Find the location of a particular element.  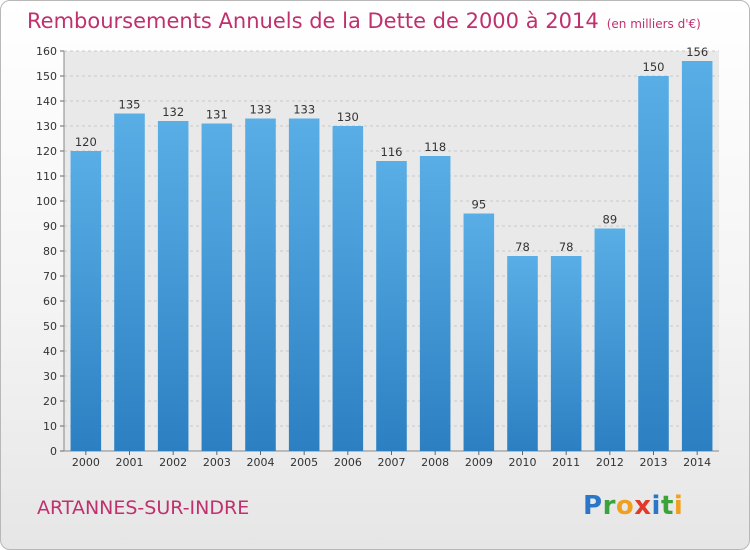

y-tick-label: 100 is located at coordinates (46, 201).